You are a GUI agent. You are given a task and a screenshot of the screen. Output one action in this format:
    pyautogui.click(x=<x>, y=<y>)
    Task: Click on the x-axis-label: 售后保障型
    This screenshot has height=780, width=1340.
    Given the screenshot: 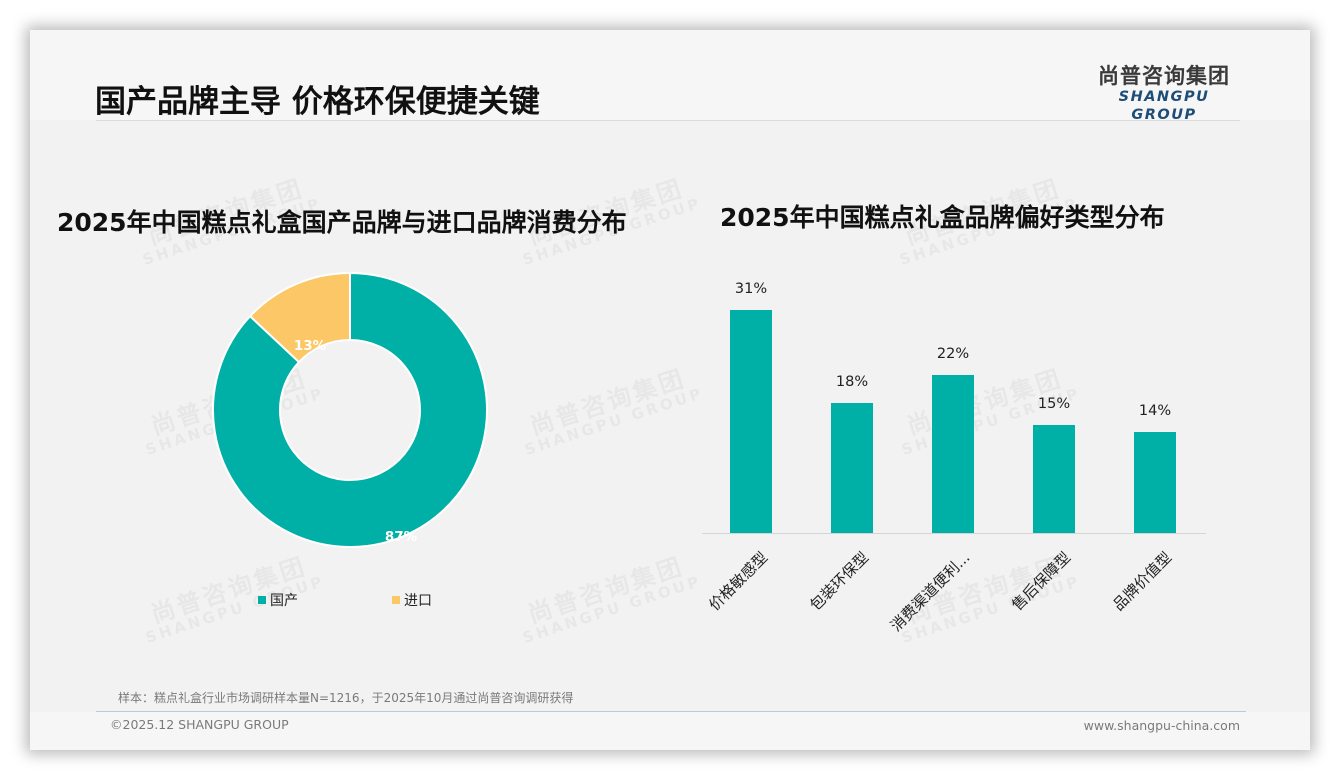 What is the action you would take?
    pyautogui.click(x=1041, y=581)
    